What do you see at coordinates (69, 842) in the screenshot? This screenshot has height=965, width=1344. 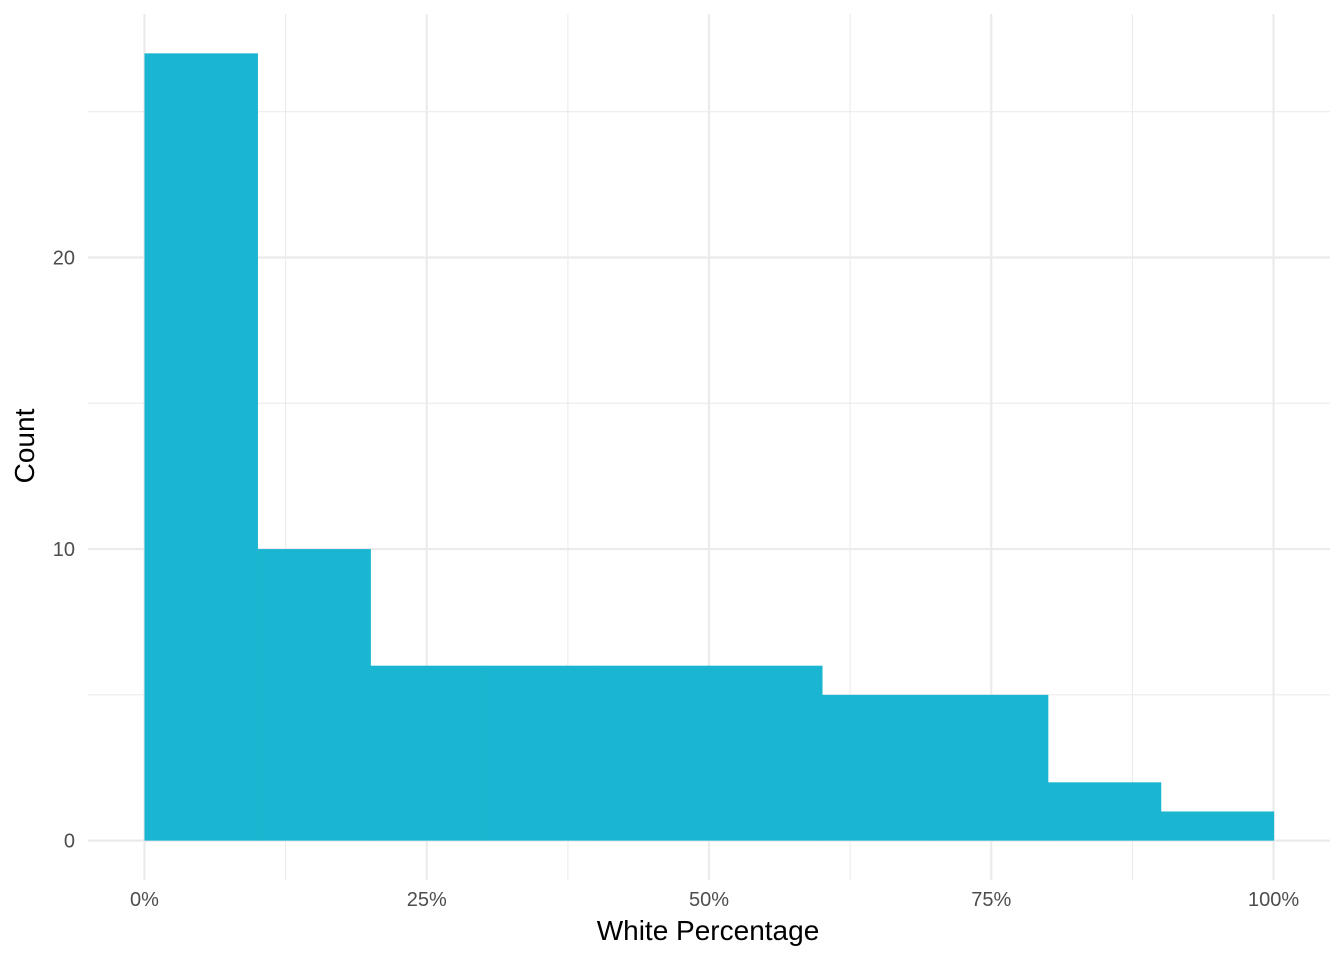 I see `y-tick-label: 0` at bounding box center [69, 842].